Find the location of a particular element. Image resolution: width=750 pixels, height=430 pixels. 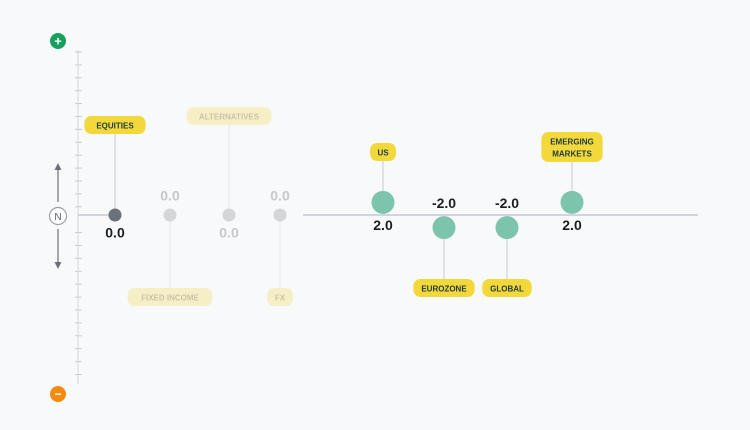

value-fixed-income: 0.0 is located at coordinates (170, 196).